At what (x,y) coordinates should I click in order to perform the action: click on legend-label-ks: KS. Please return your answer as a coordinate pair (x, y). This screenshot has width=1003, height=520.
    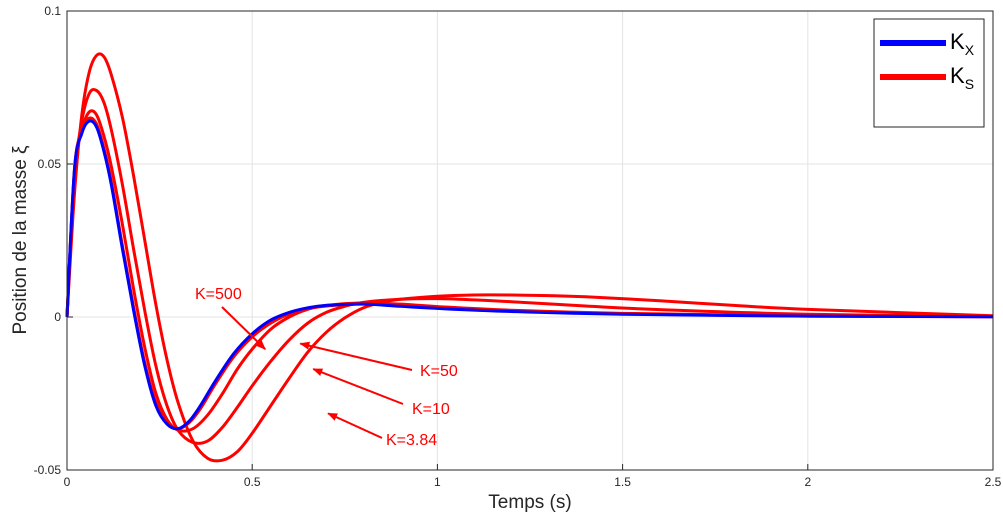
    Looking at the image, I should click on (962, 77).